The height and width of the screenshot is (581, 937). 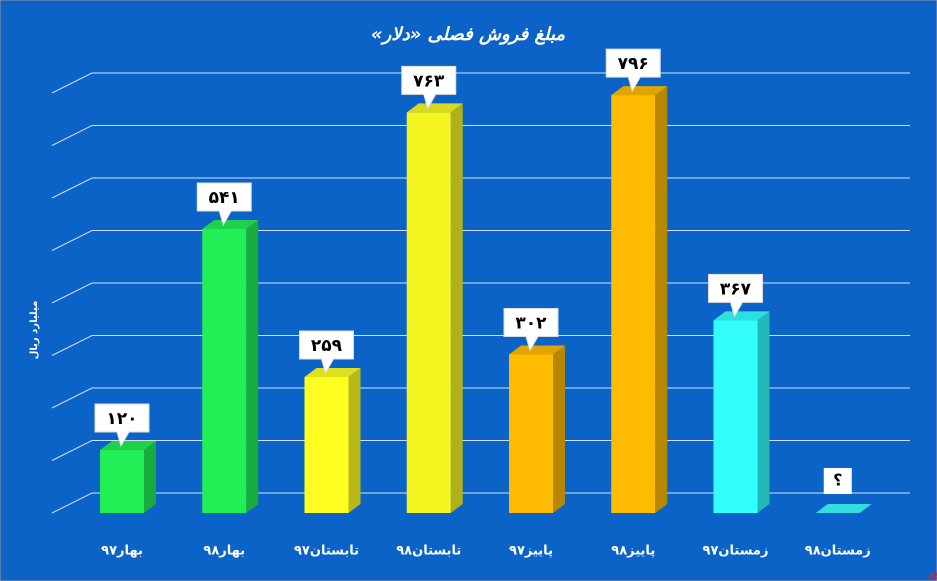 I want to click on y-axis-label: میلیارد ریال, so click(x=34, y=330).